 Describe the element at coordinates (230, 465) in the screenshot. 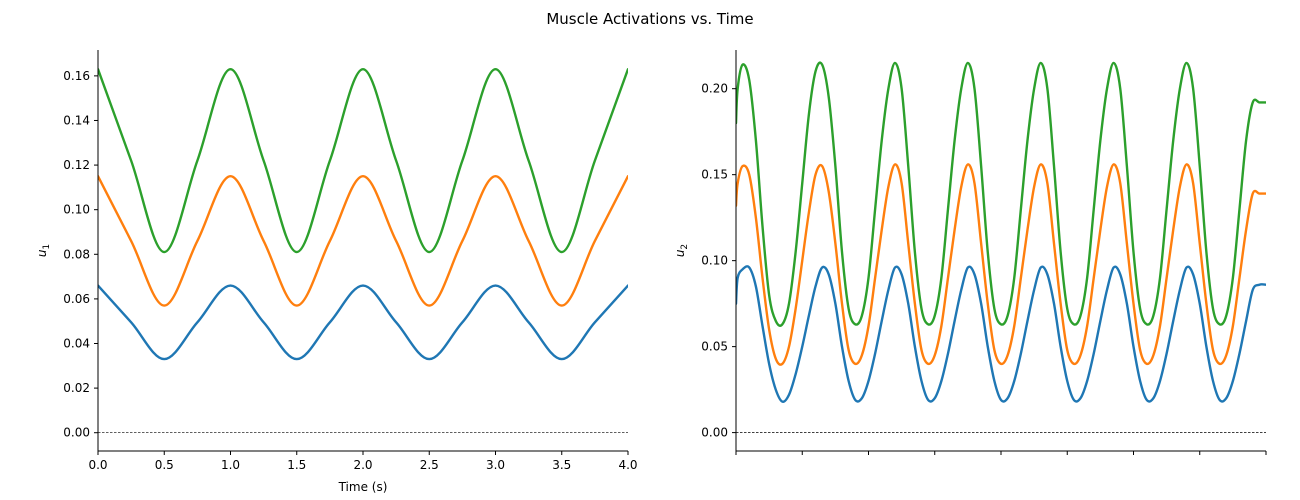

I see `x-tick-label: 1.0` at that location.